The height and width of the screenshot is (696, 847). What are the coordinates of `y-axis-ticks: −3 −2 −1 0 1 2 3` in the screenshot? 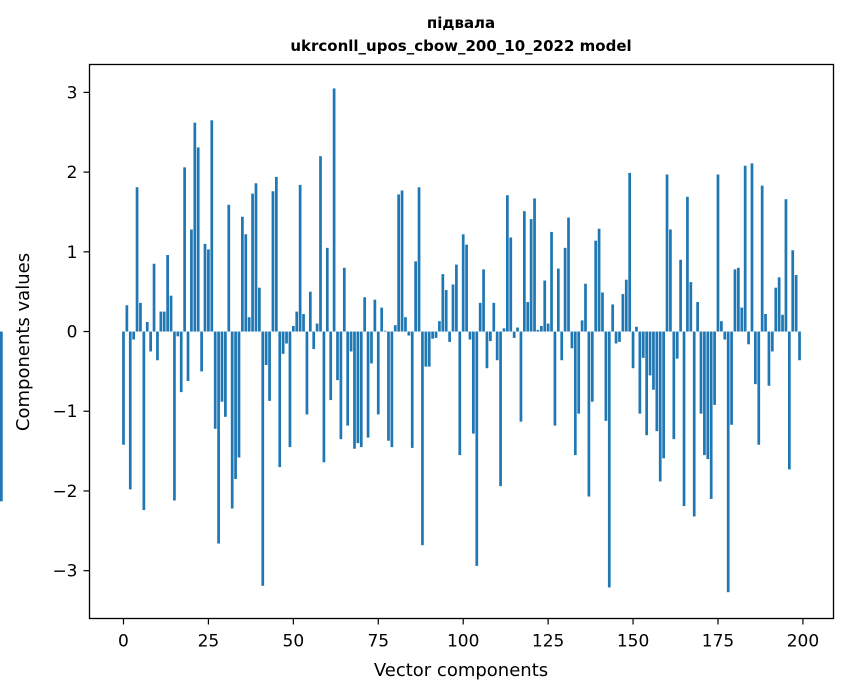 It's located at (71, 332).